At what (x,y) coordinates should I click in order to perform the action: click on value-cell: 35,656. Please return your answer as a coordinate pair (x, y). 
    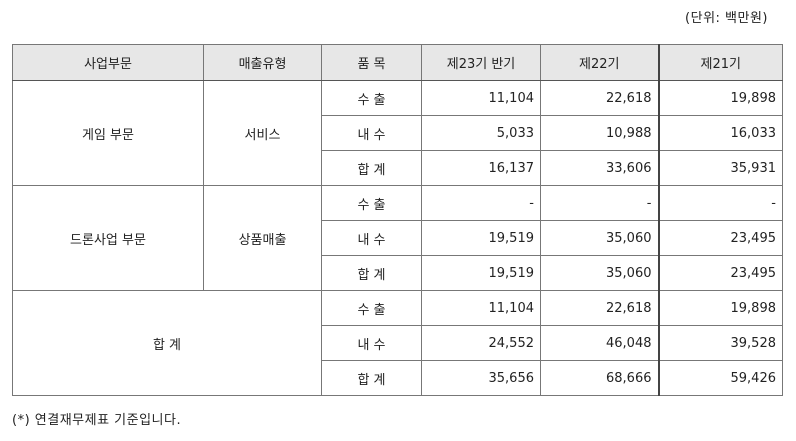
    Looking at the image, I should click on (481, 378).